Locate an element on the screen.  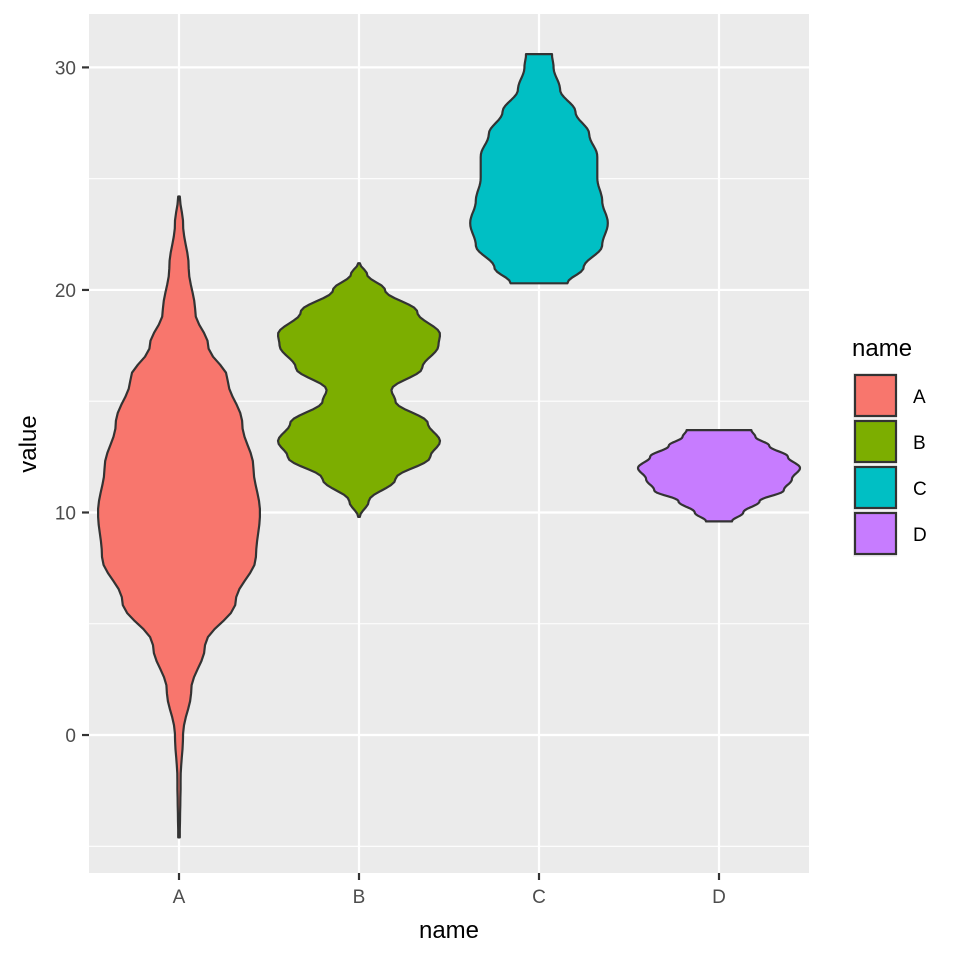
y-tick-label: 0 is located at coordinates (70, 736).